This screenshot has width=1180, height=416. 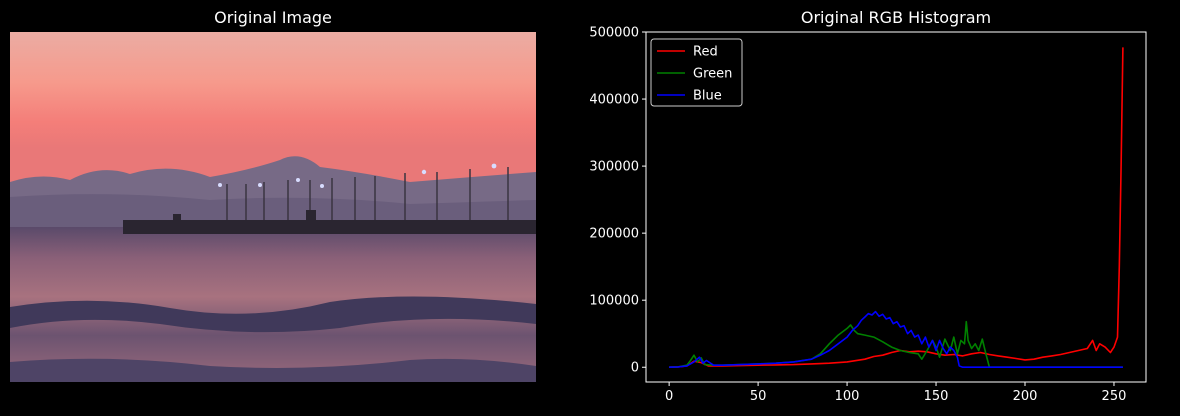 I want to click on series-line-blue, so click(x=896, y=339).